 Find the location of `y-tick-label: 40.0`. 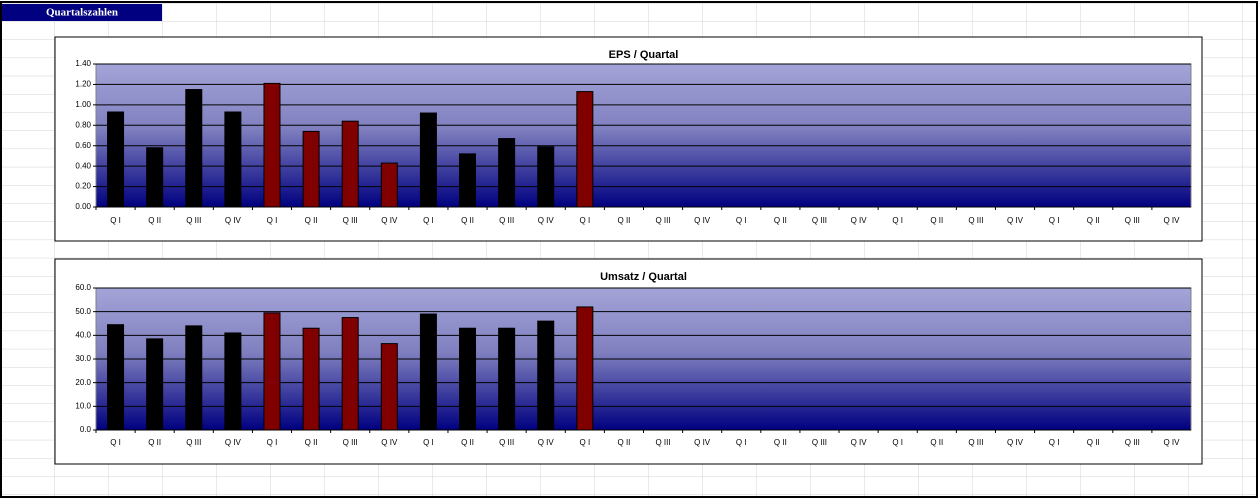

y-tick-label: 40.0 is located at coordinates (83, 334).